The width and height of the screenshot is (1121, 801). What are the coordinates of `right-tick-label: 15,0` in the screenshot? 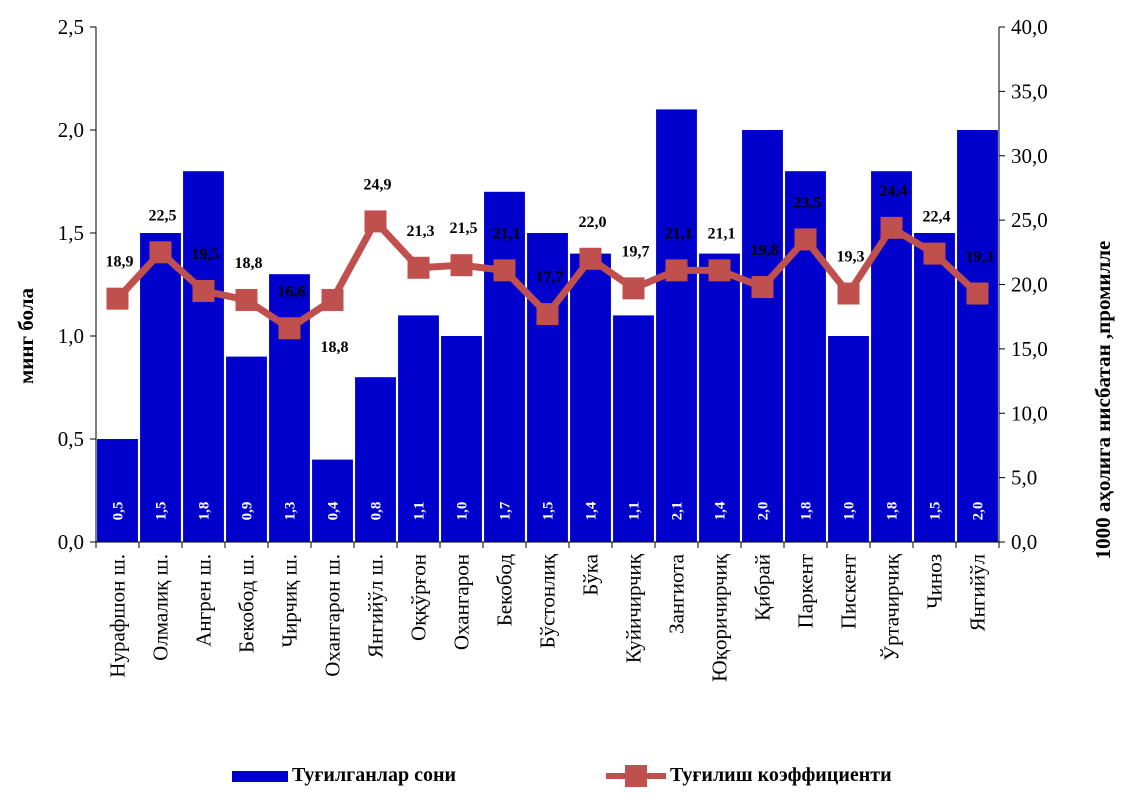 It's located at (1029, 349).